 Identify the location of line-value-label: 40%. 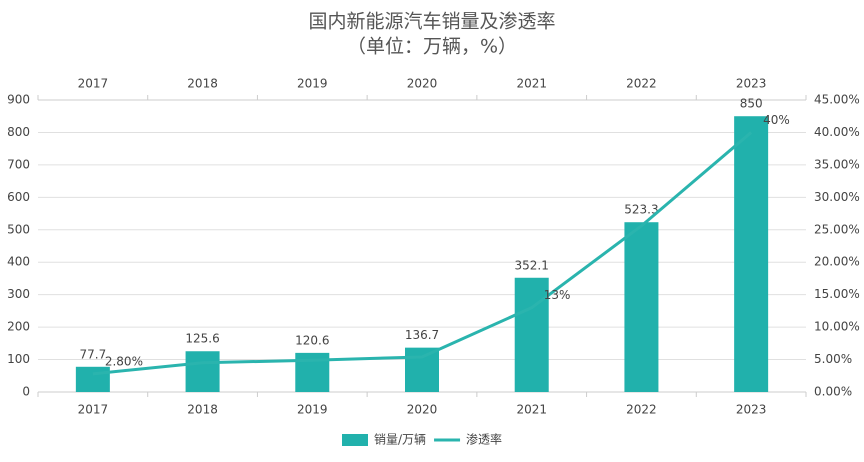
(776, 120).